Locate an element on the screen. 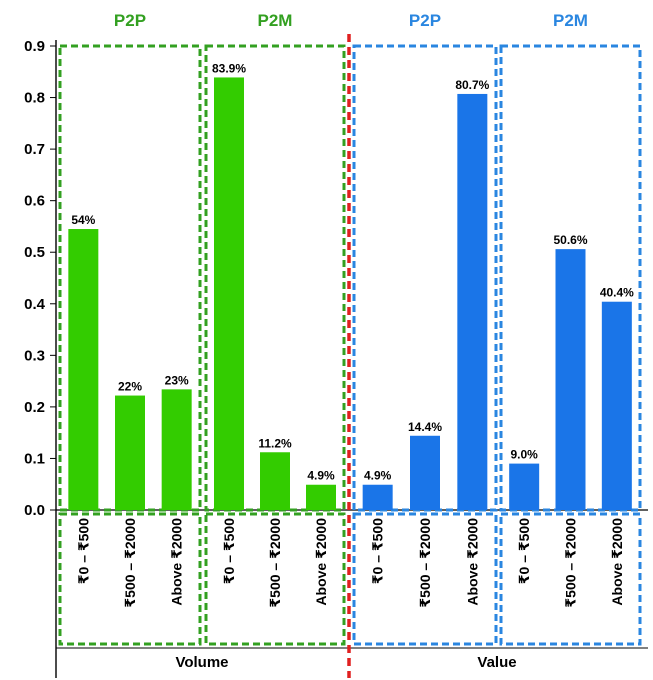 The height and width of the screenshot is (680, 653). bar-data-label: 40.4% is located at coordinates (617, 293).